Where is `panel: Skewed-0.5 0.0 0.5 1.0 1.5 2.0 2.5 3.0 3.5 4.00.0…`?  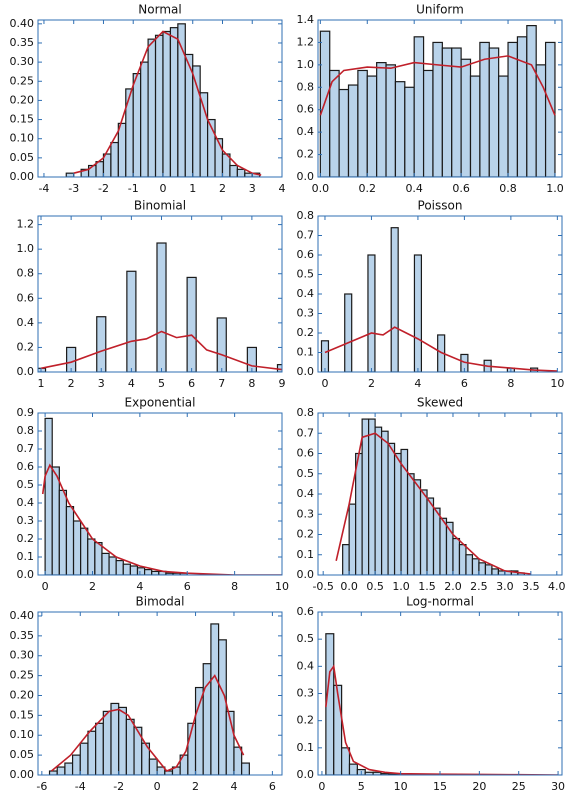
panel: Skewed-0.5 0.0 0.5 1.0 1.5 2.0 2.5 3.0 3.5 4.00.0… is located at coordinates (431, 495).